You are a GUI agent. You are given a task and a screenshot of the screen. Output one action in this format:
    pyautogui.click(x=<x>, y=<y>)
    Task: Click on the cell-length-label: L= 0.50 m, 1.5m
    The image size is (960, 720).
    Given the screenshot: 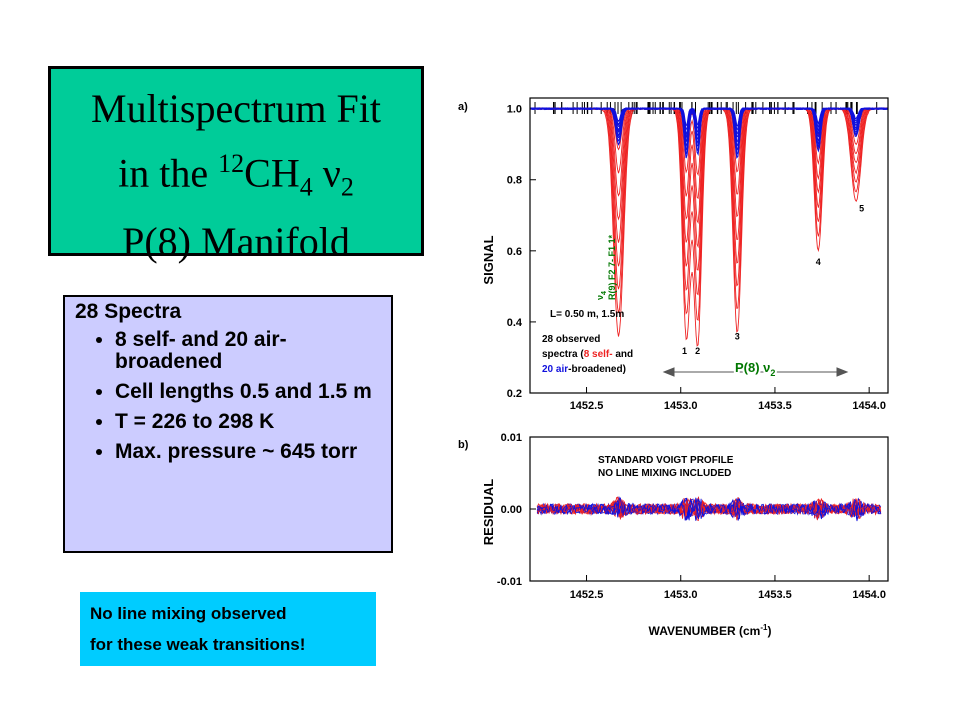 What is the action you would take?
    pyautogui.click(x=587, y=314)
    